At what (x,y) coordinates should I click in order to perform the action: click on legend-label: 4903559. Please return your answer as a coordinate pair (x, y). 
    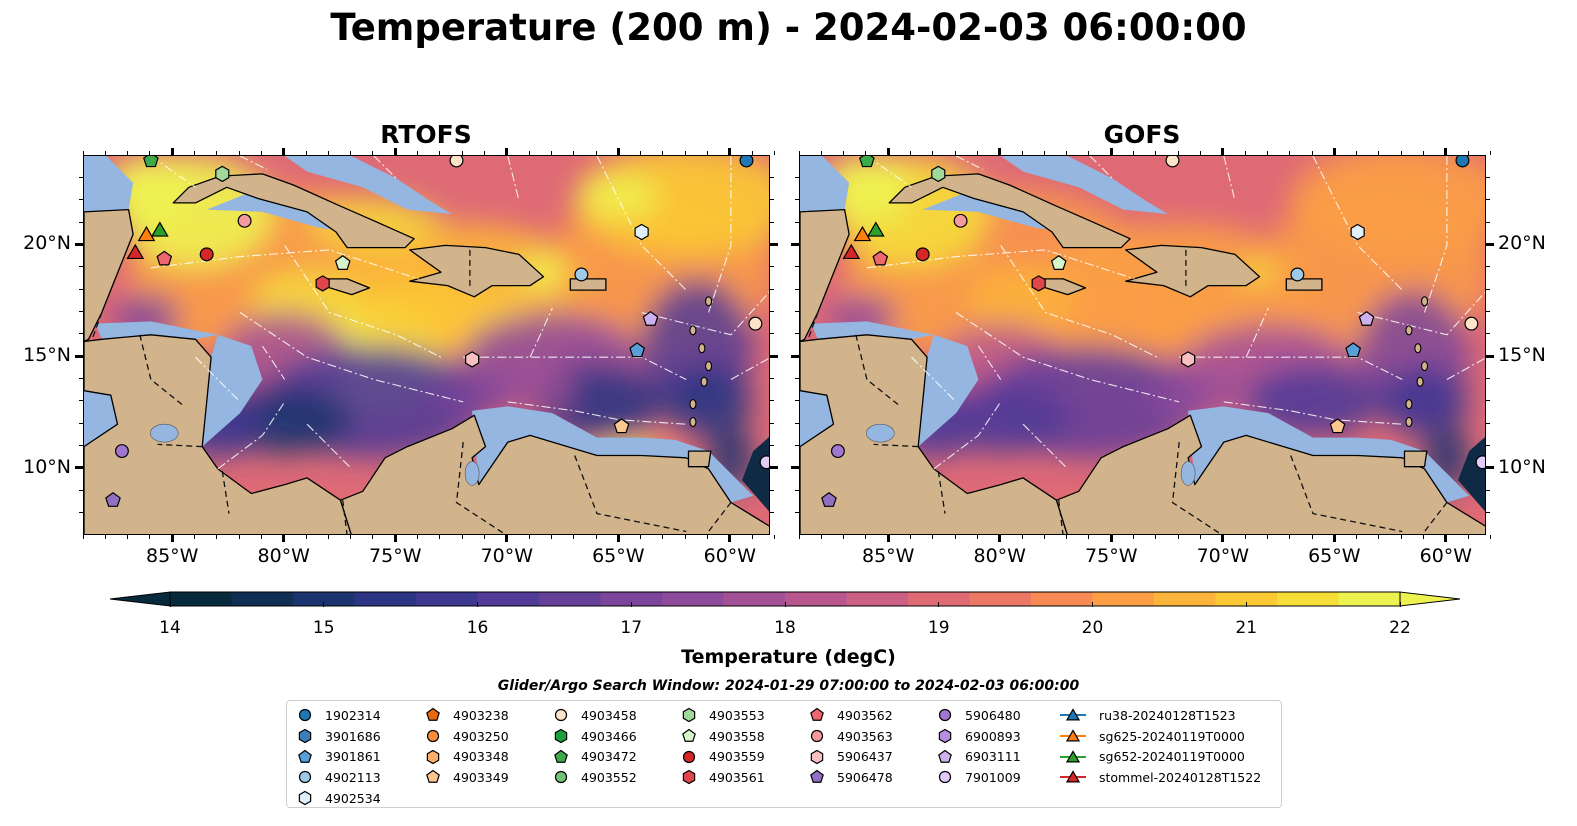
    Looking at the image, I should click on (737, 757).